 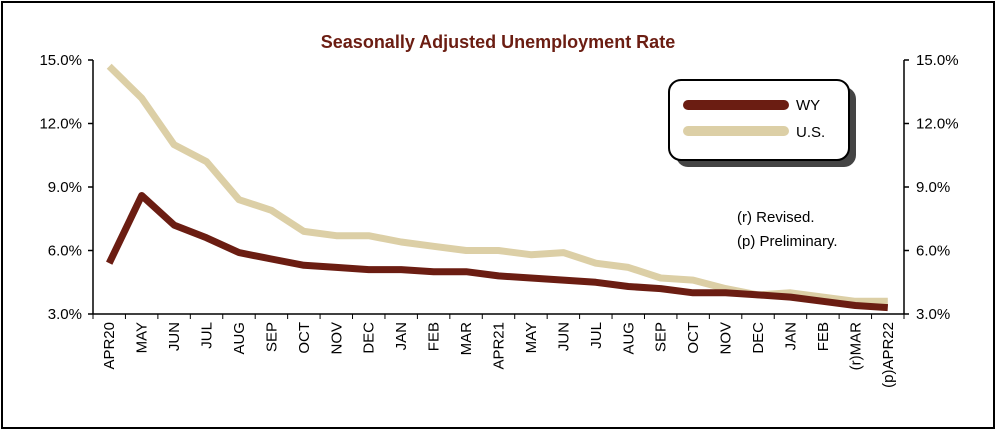 What do you see at coordinates (776, 217) in the screenshot?
I see `note-revised: (r) Revised.` at bounding box center [776, 217].